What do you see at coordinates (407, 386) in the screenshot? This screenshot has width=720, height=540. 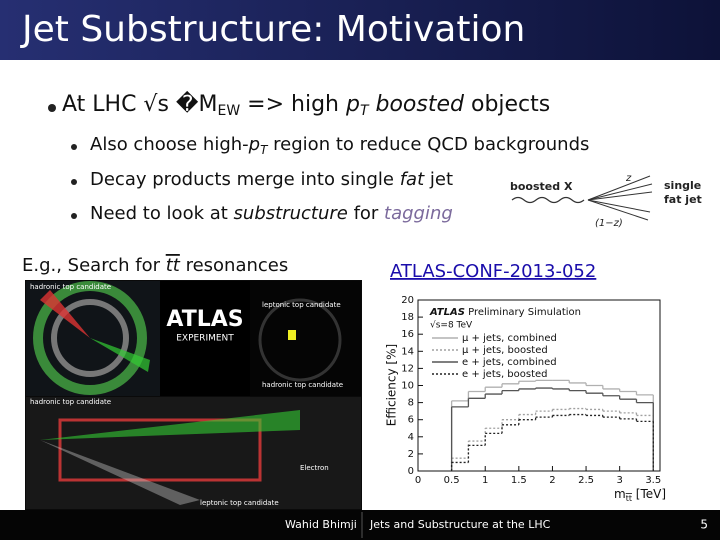 I see `y-tick-label: 10` at bounding box center [407, 386].